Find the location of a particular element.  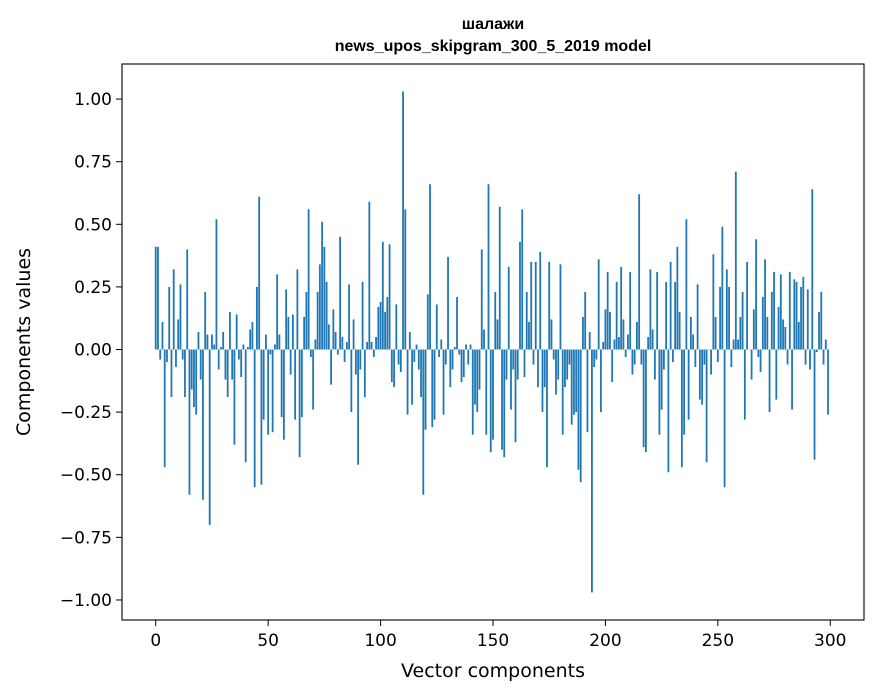

y-axis-label: Components values is located at coordinates (24, 342).